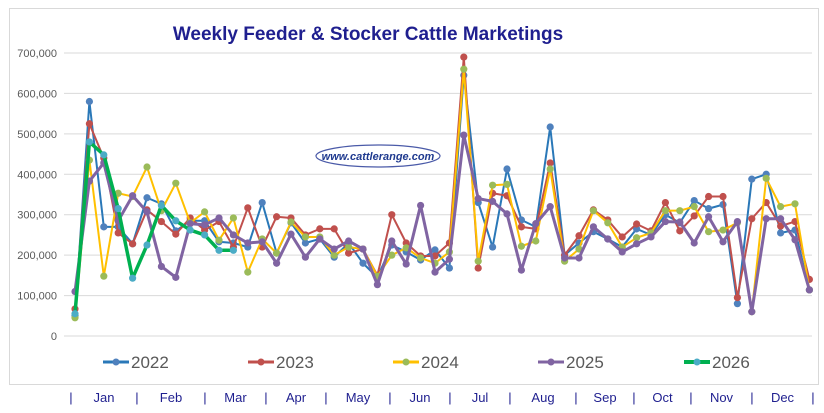 The image size is (824, 413). What do you see at coordinates (37, 54) in the screenshot?
I see `y-tick-label: 700,000` at bounding box center [37, 54].